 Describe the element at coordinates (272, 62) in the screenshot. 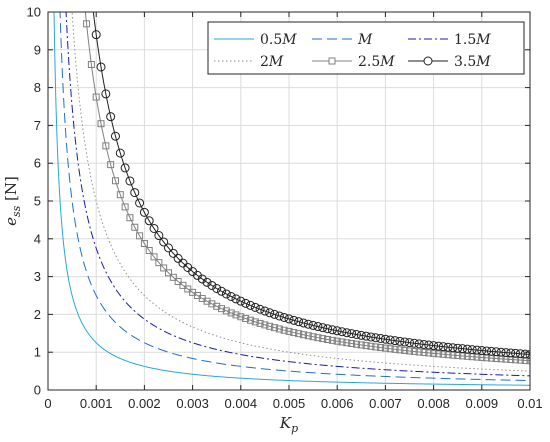

I see `legend-label: 2M` at that location.